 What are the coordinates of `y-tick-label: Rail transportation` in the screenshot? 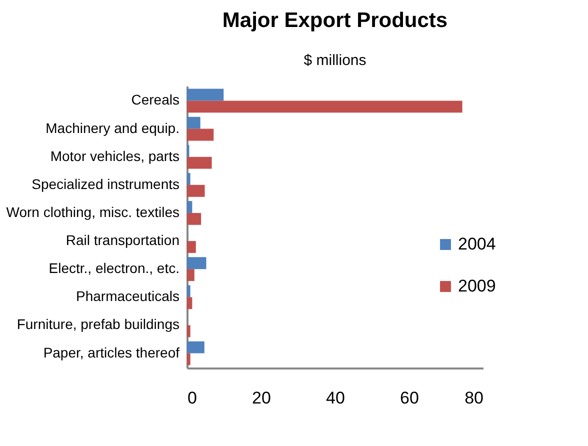 It's located at (123, 240).